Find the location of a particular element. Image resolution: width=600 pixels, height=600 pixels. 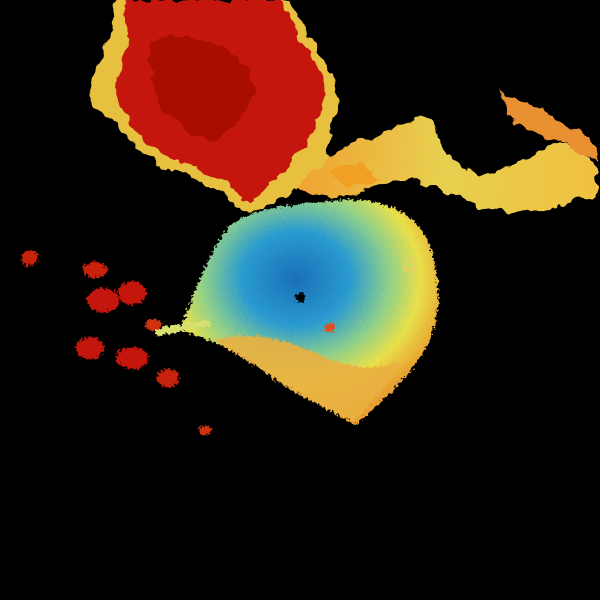

echo-cells is located at coordinates (116, 342).